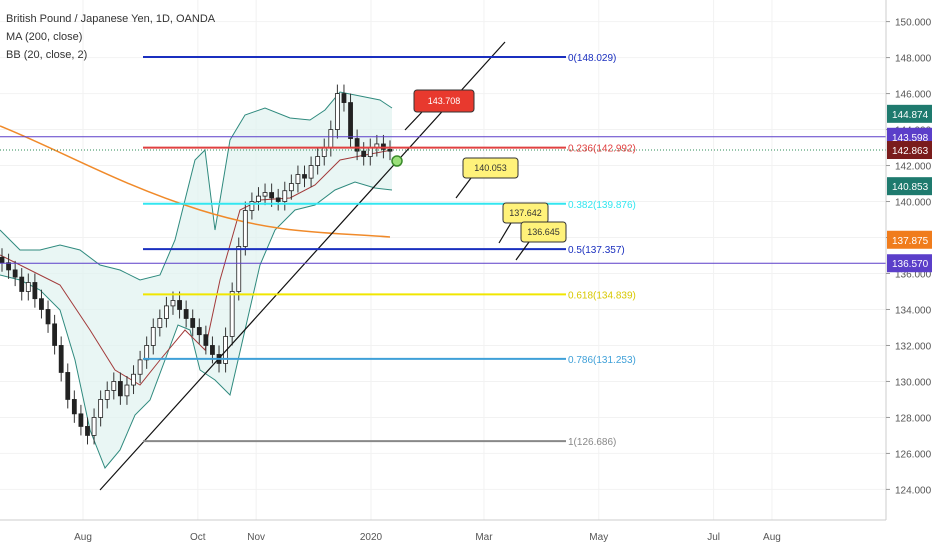 The image size is (932, 550). I want to click on price-axis-label: 148.000, so click(913, 59).